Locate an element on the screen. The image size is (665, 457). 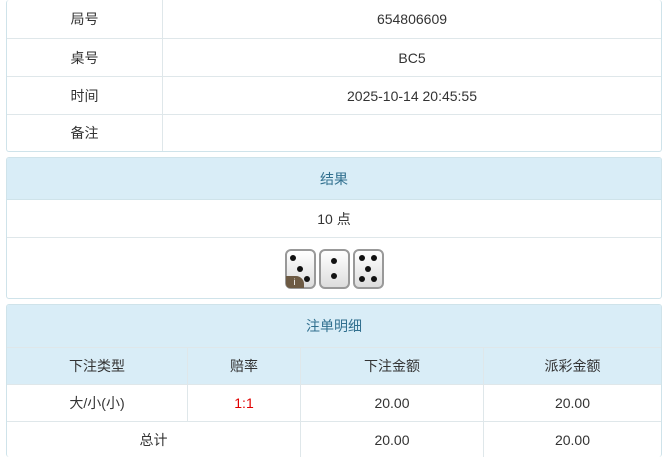
payout: 20.00 is located at coordinates (572, 403).